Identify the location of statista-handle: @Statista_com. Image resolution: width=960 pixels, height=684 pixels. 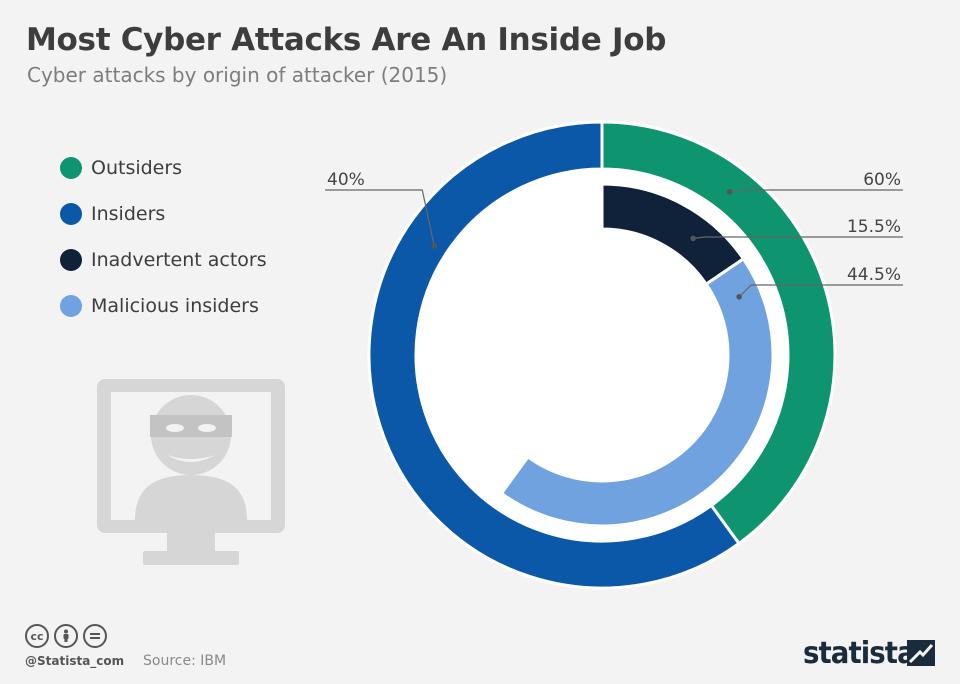
(75, 661).